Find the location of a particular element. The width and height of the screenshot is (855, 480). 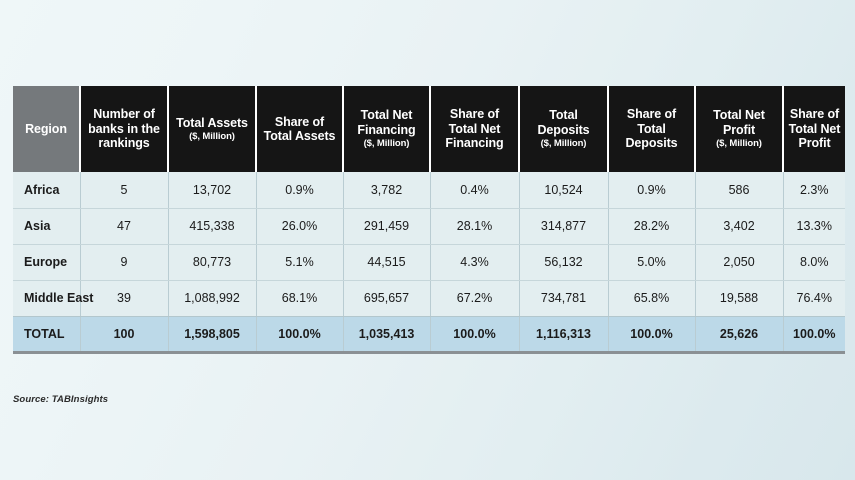

column-header-total-assets: Total Assets ($, Million) is located at coordinates (211, 129).